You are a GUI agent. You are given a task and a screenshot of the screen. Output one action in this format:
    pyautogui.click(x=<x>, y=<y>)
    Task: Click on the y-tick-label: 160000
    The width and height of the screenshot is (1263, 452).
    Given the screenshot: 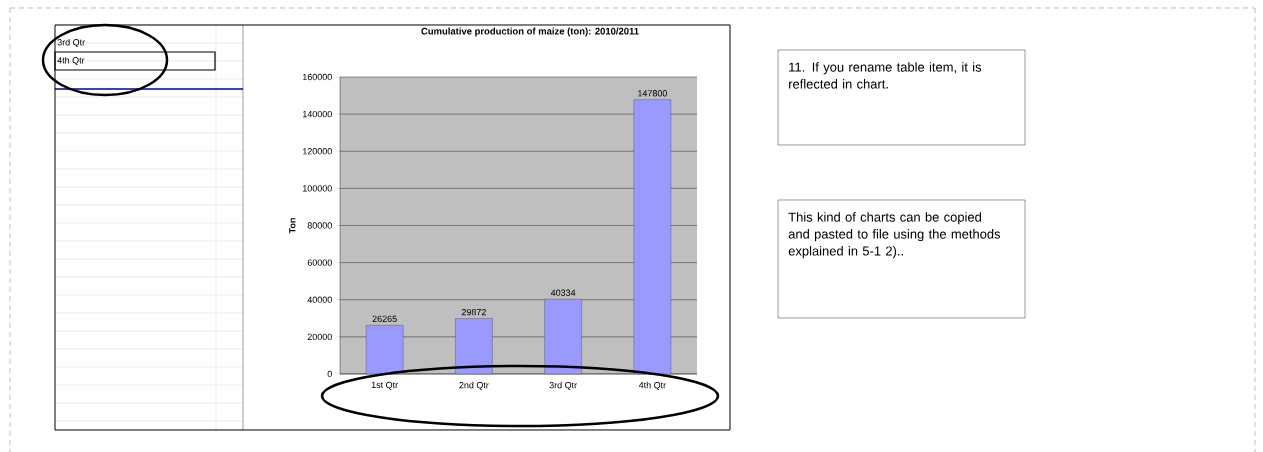 What is the action you would take?
    pyautogui.click(x=317, y=77)
    